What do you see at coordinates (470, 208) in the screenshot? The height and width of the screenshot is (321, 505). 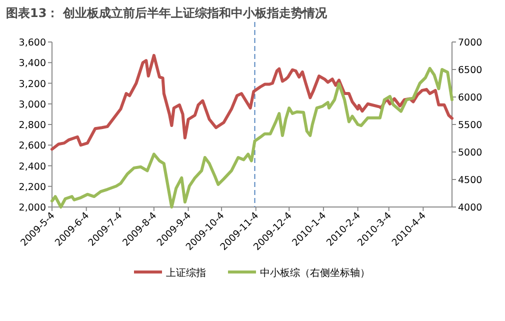 I see `y2-tick-label: 4000` at bounding box center [470, 208].